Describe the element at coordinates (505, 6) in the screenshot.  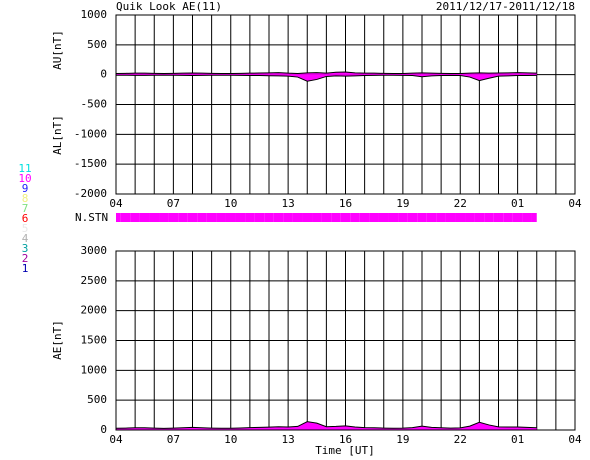
I see `date-range: 2011/12/17-2011/12/18` at that location.